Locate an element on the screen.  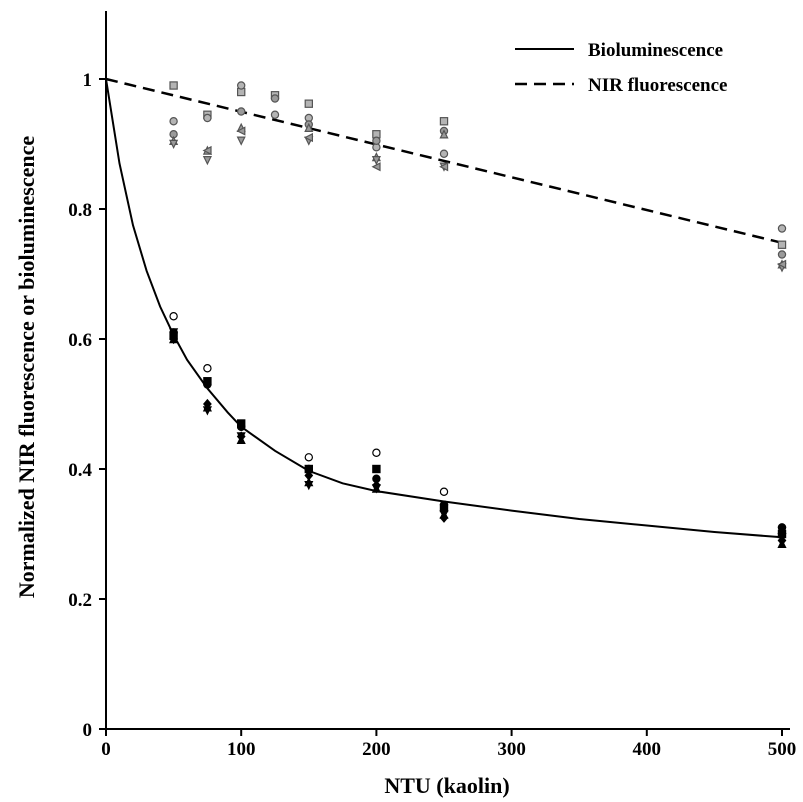
y-tick-label: 0.6 is located at coordinates (80, 340).